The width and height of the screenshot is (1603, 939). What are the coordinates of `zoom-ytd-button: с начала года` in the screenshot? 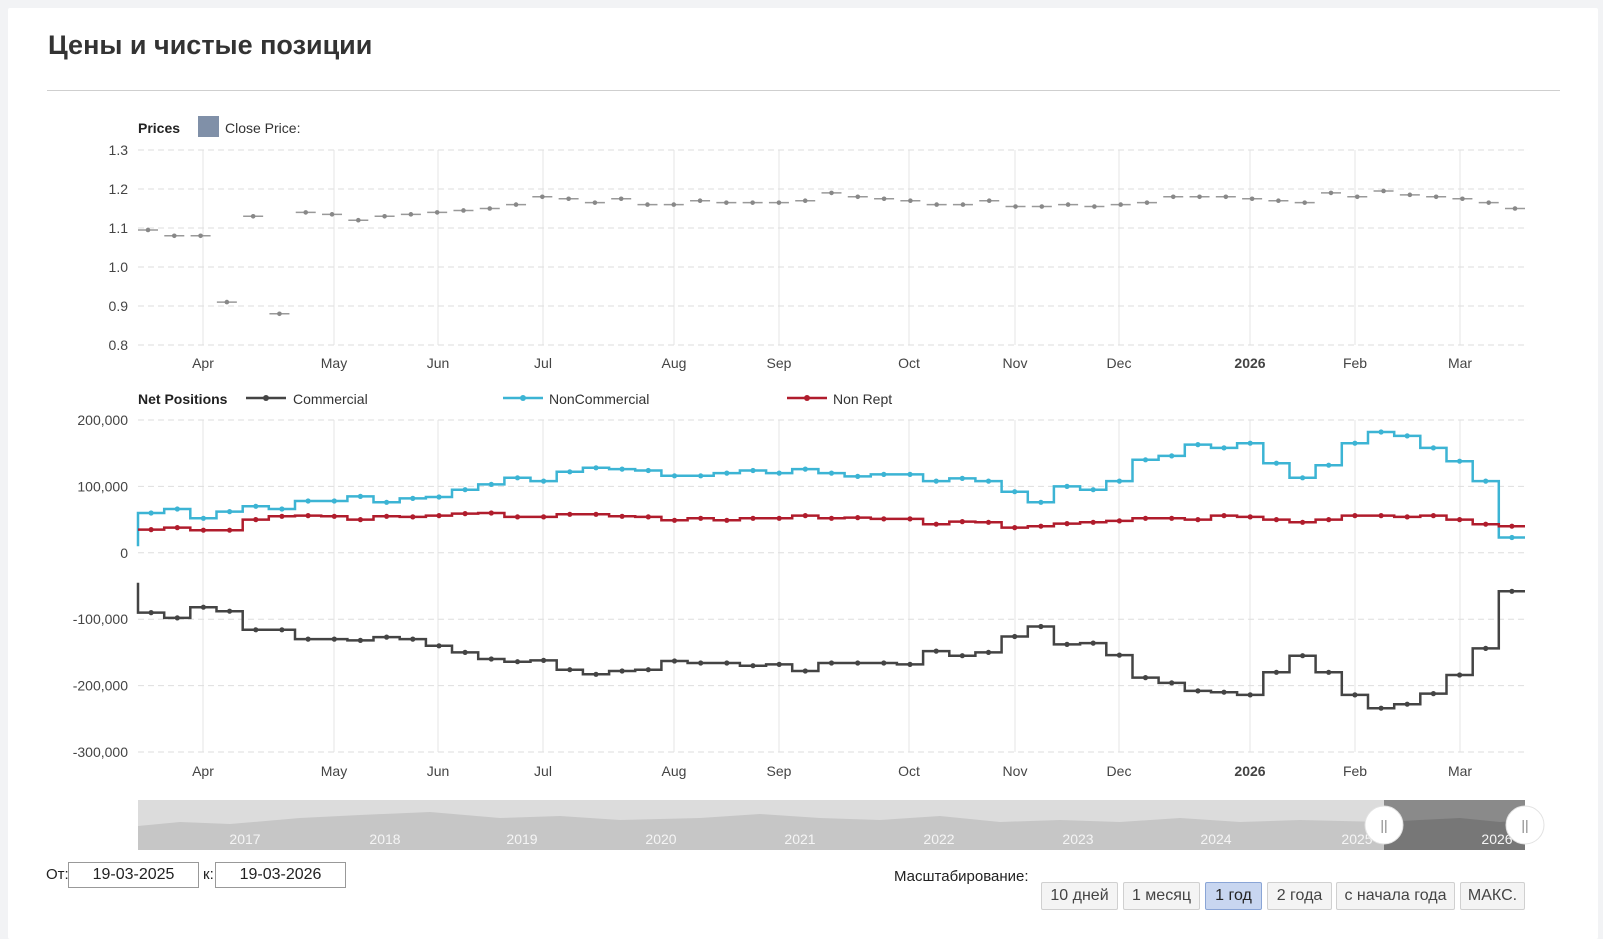 It's located at (1395, 896).